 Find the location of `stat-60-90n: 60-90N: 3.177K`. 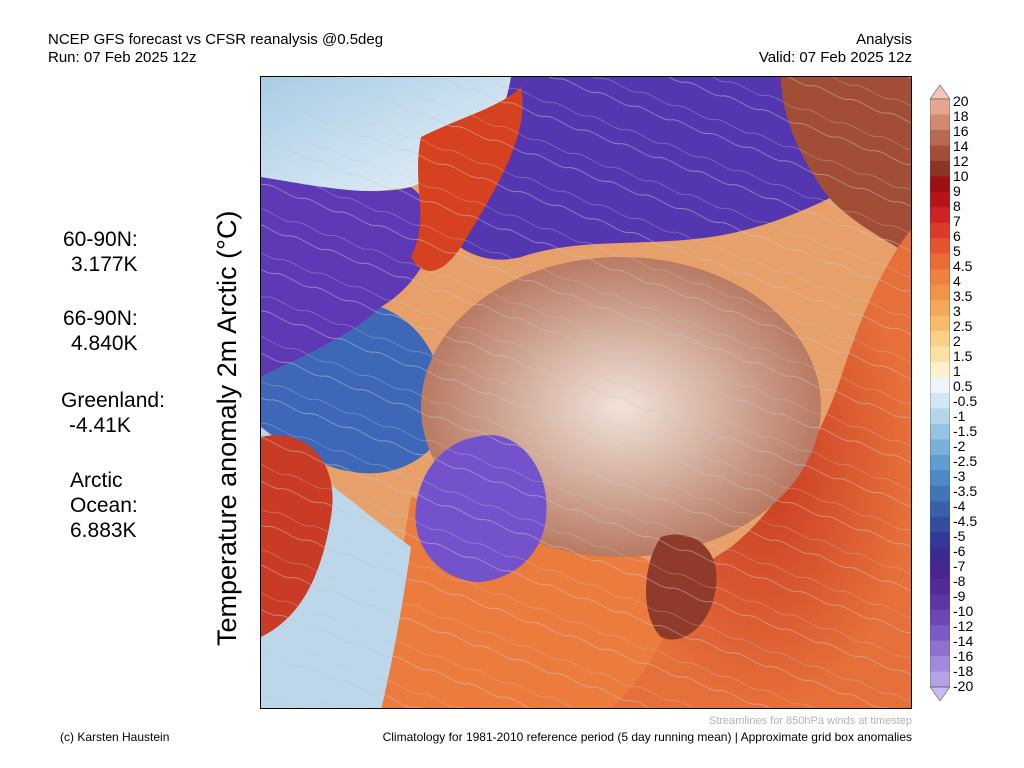

stat-60-90n: 60-90N: 3.177K is located at coordinates (100, 252).